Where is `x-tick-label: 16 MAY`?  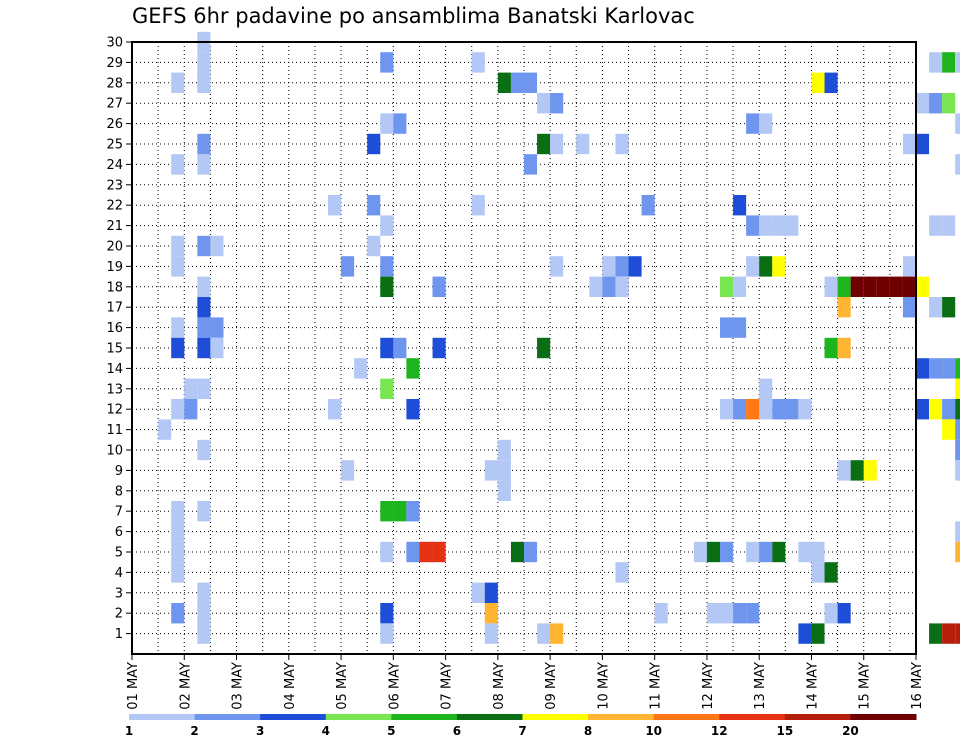 x-tick-label: 16 MAY is located at coordinates (917, 686).